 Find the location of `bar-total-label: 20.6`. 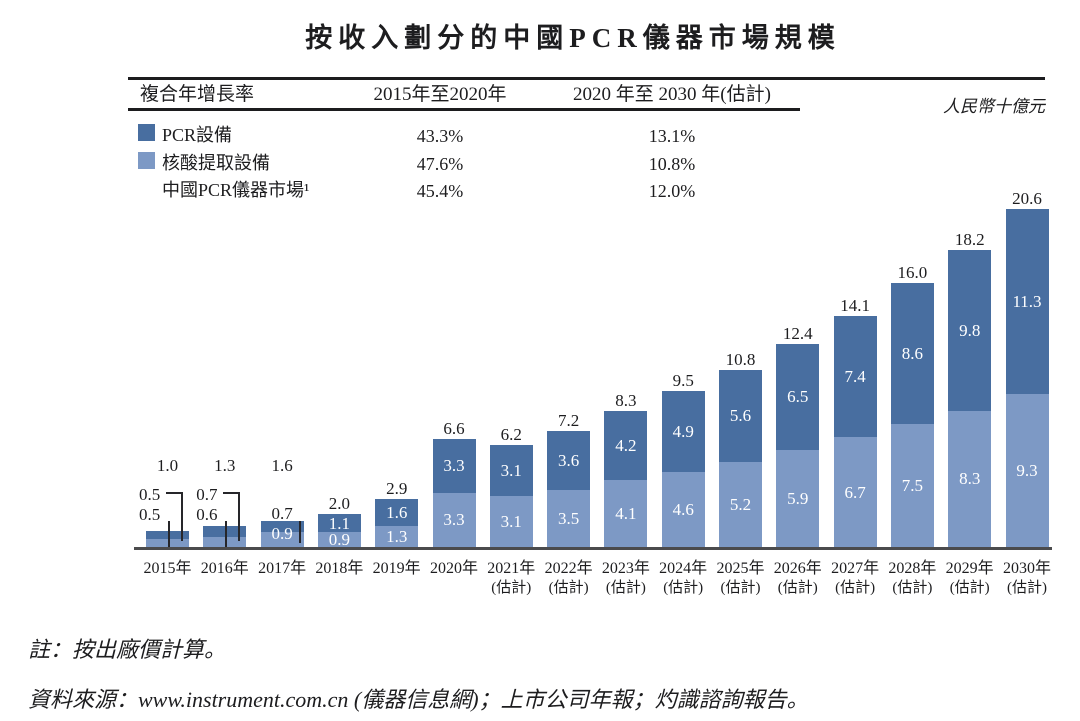

bar-total-label: 20.6 is located at coordinates (1027, 199).